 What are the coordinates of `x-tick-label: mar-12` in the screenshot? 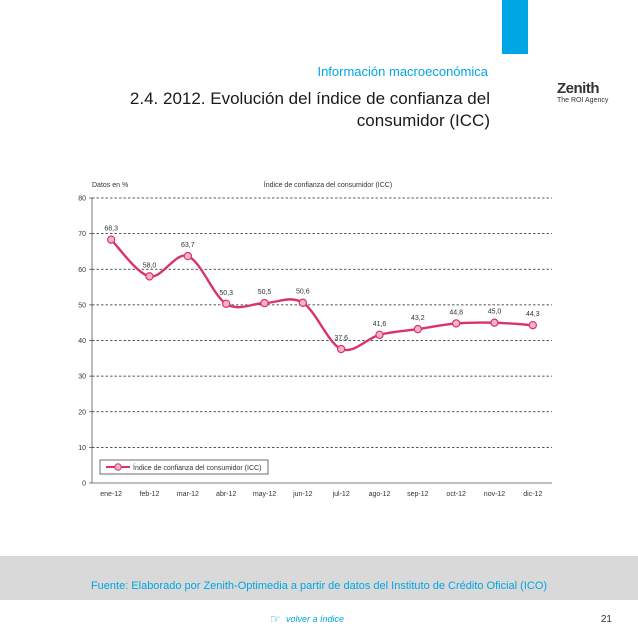 It's located at (188, 494).